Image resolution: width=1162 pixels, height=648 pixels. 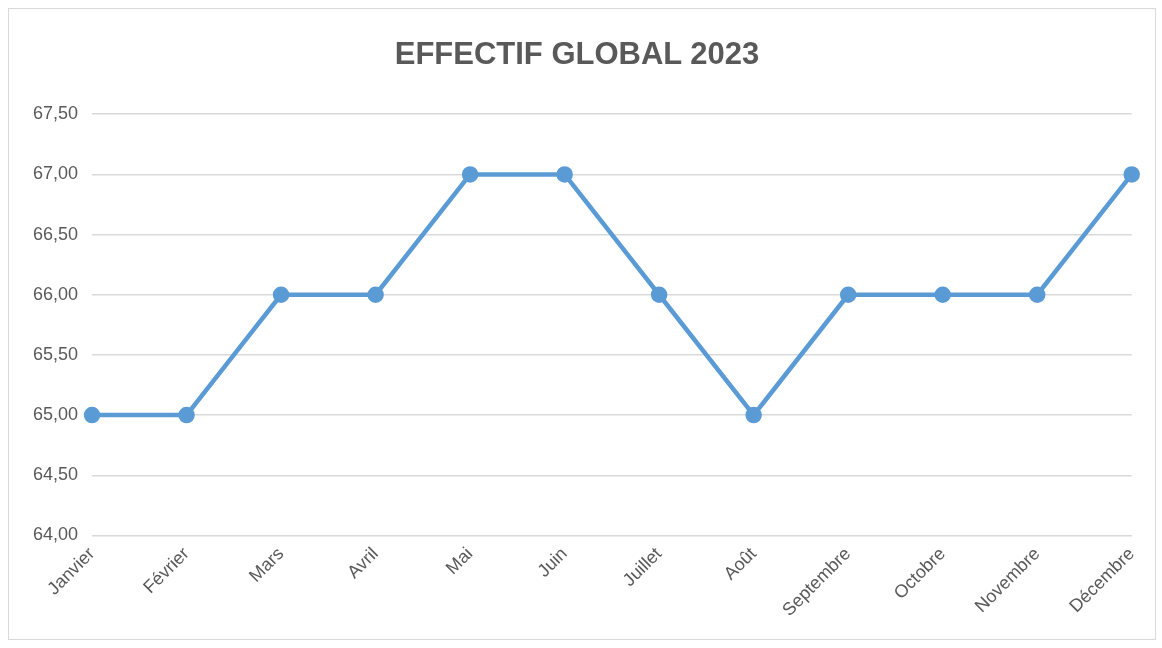 What do you see at coordinates (56, 233) in the screenshot?
I see `y-tick-label: 66,50` at bounding box center [56, 233].